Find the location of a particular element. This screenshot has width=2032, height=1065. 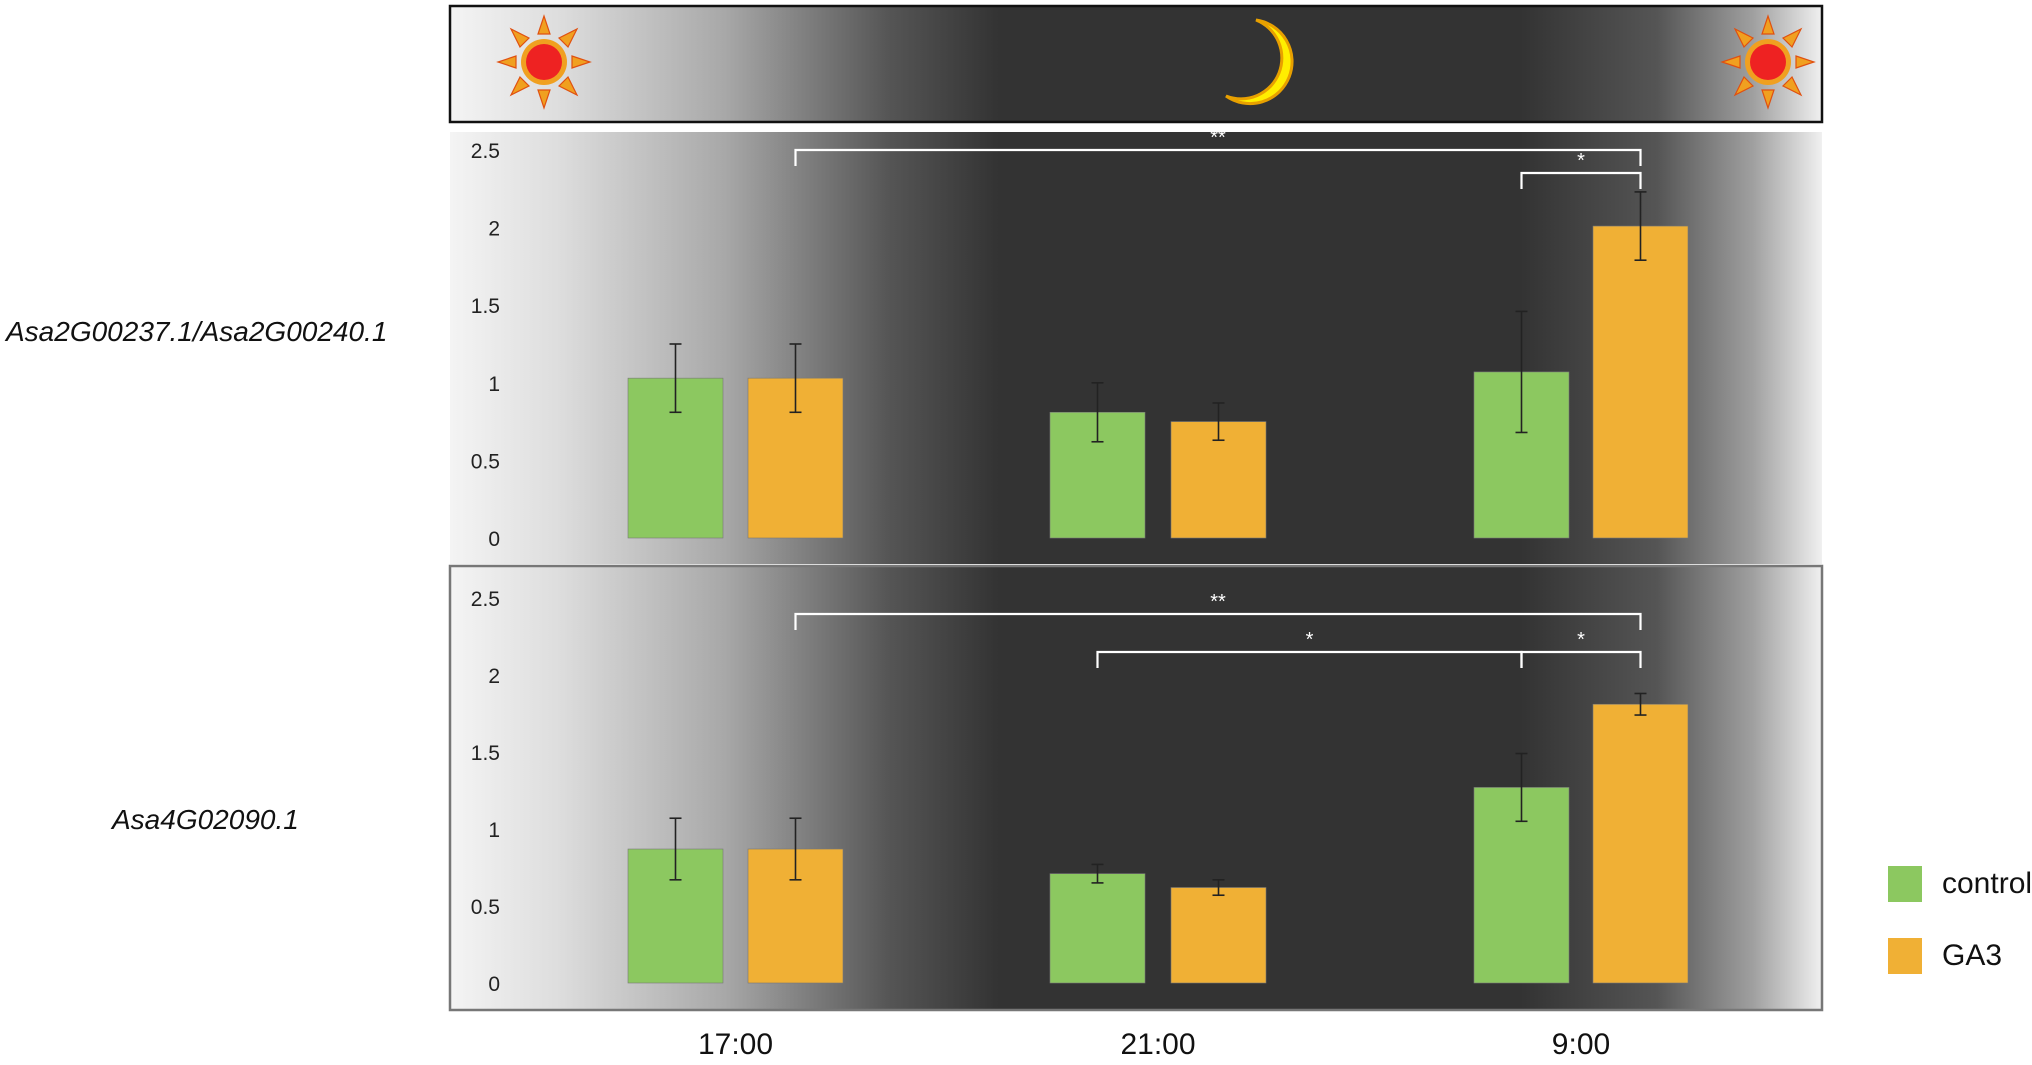

x-tick-label: 21:00 is located at coordinates (1157, 1044).